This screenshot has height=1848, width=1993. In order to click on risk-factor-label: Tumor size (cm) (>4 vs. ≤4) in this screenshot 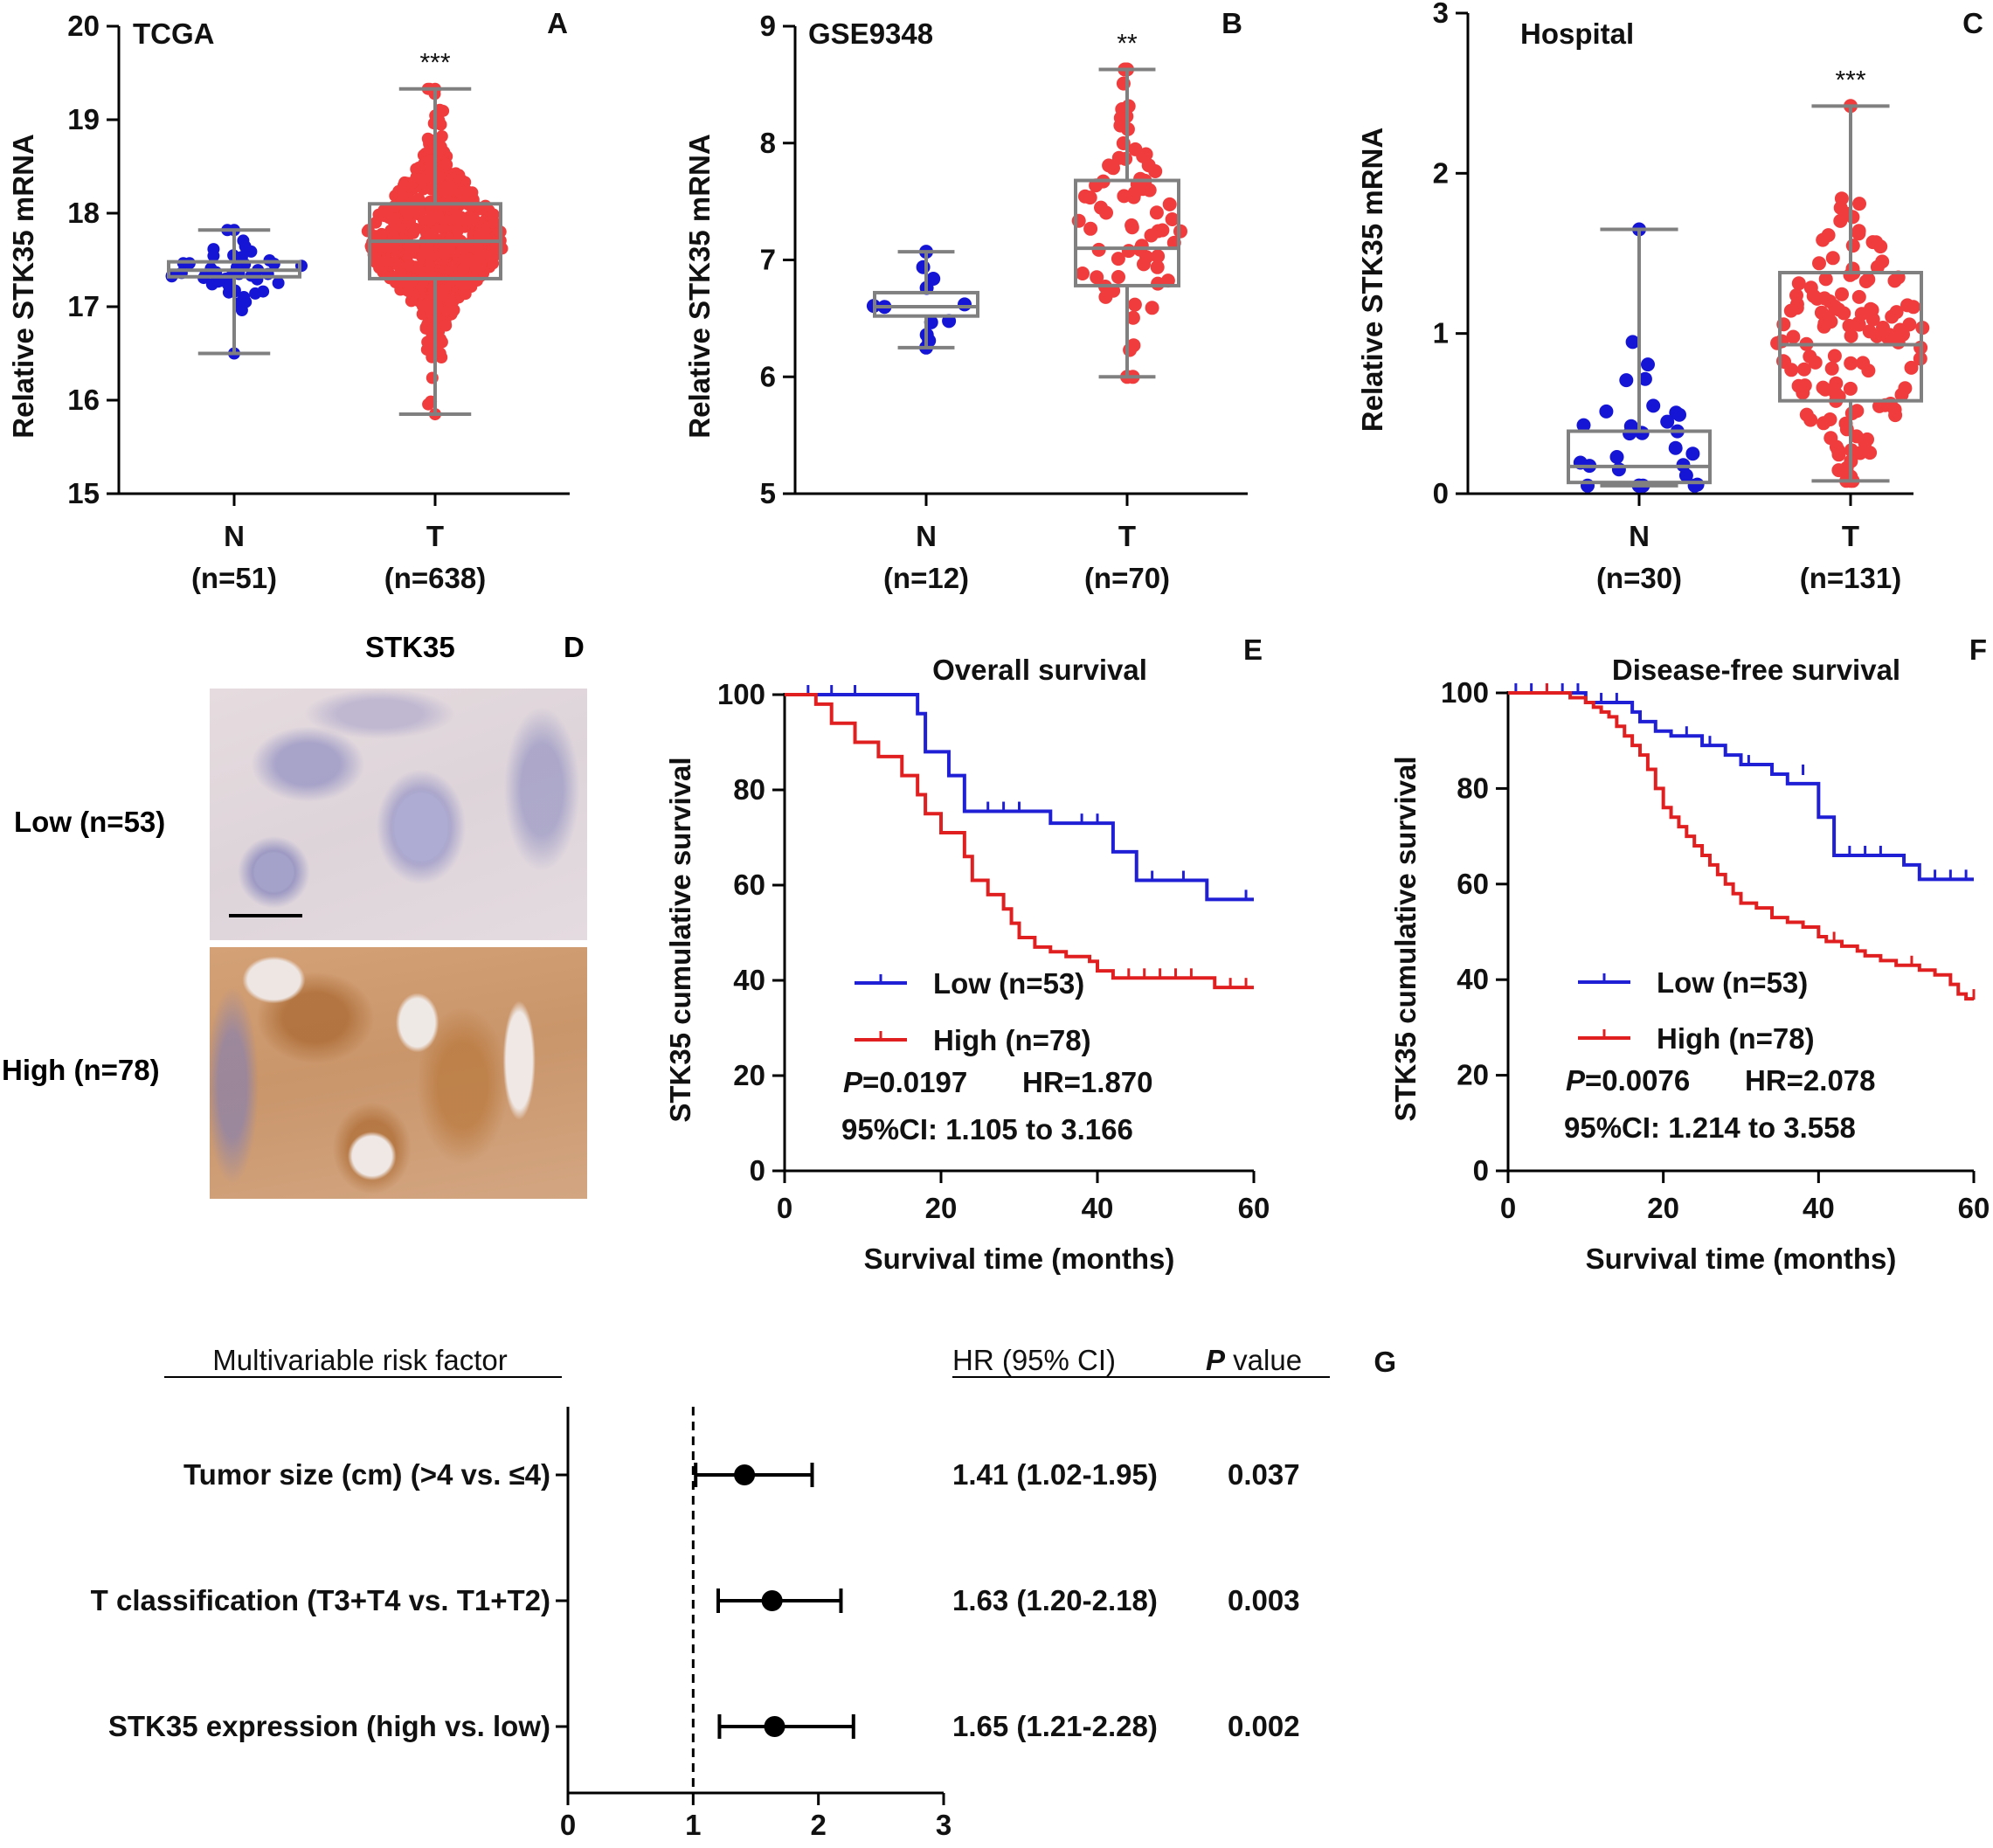, I will do `click(366, 1474)`.